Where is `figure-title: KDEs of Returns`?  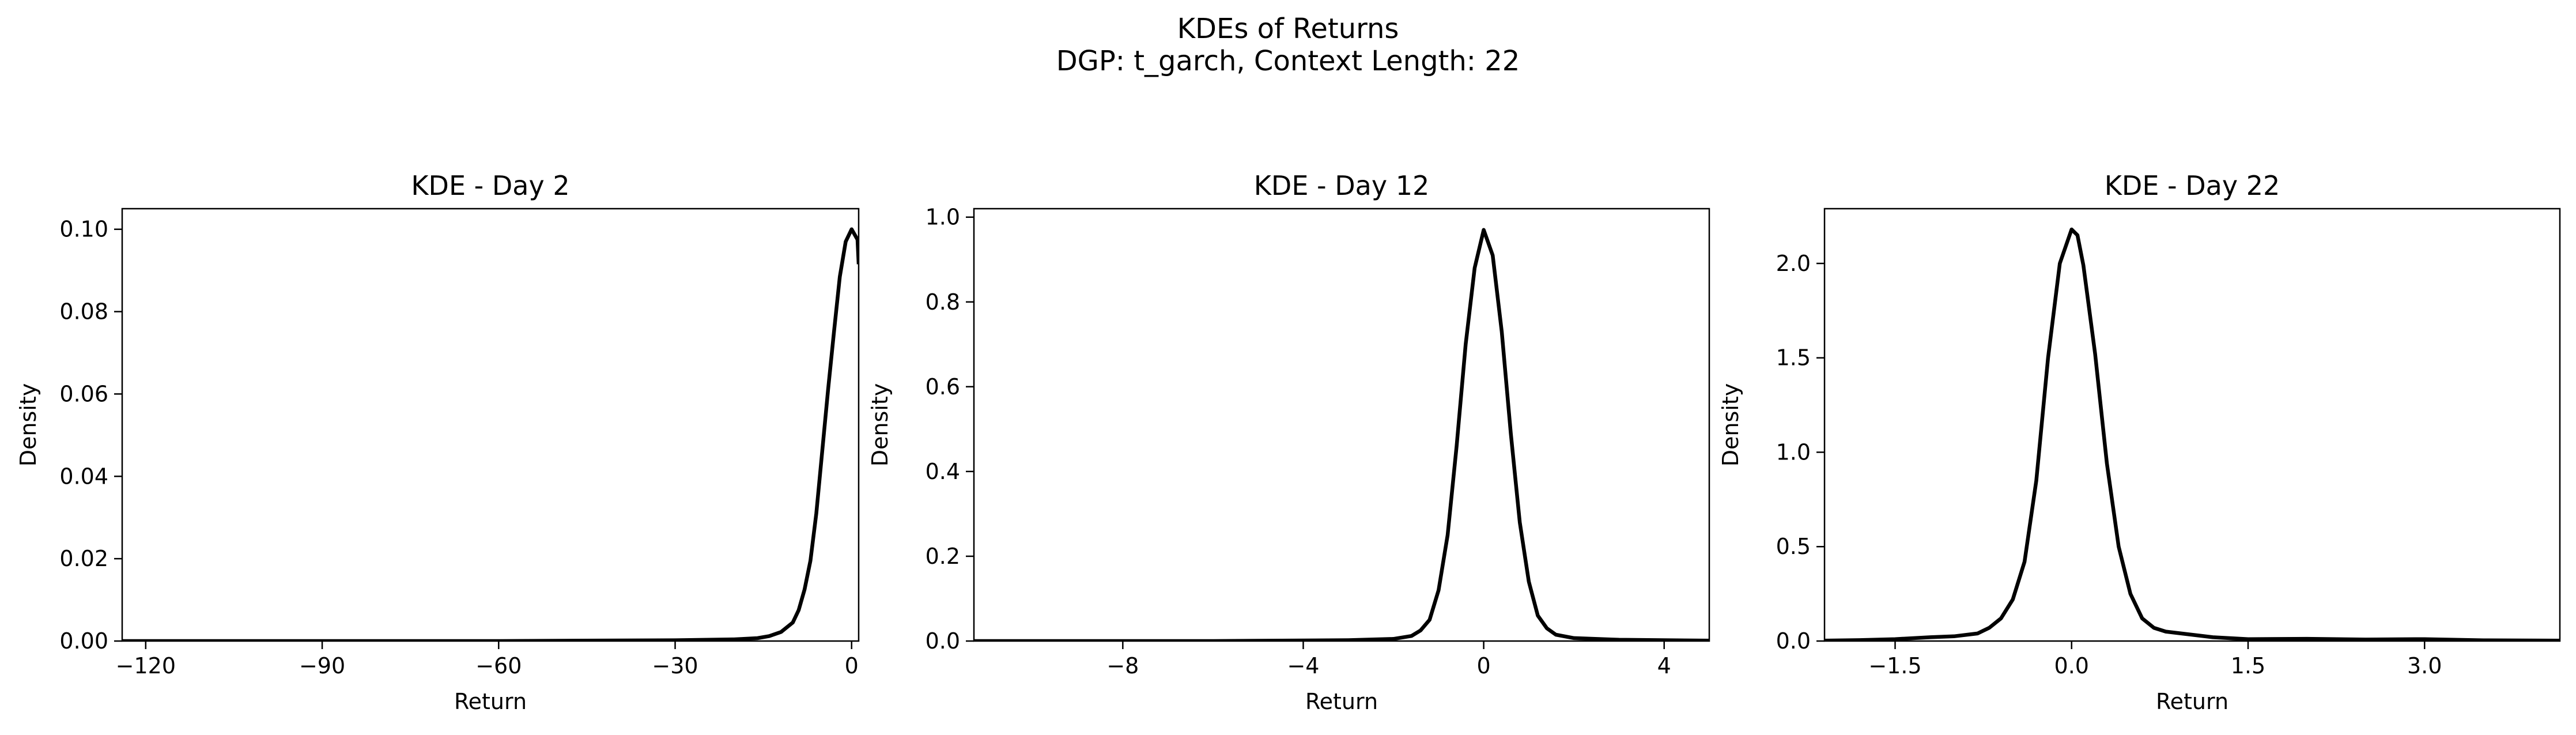 figure-title: KDEs of Returns is located at coordinates (1288, 29).